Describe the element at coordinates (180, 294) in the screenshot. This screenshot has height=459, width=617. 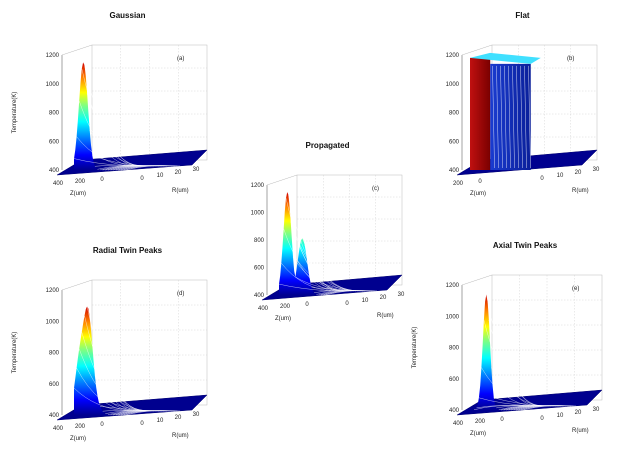
I see `panel-tag: (d)` at that location.